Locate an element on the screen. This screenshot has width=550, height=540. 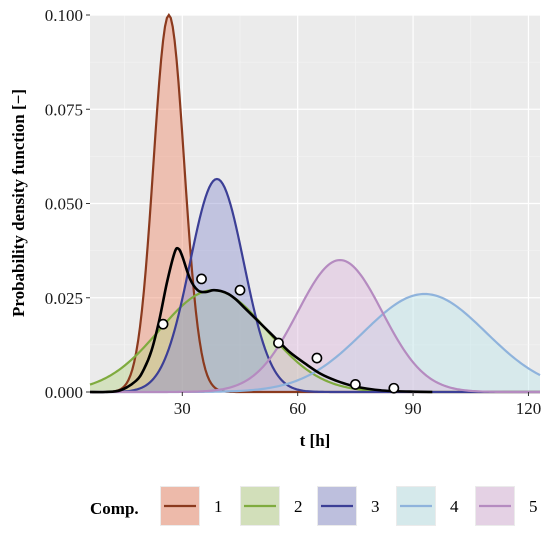
y-tick-label: 0.025 is located at coordinates (64, 298).